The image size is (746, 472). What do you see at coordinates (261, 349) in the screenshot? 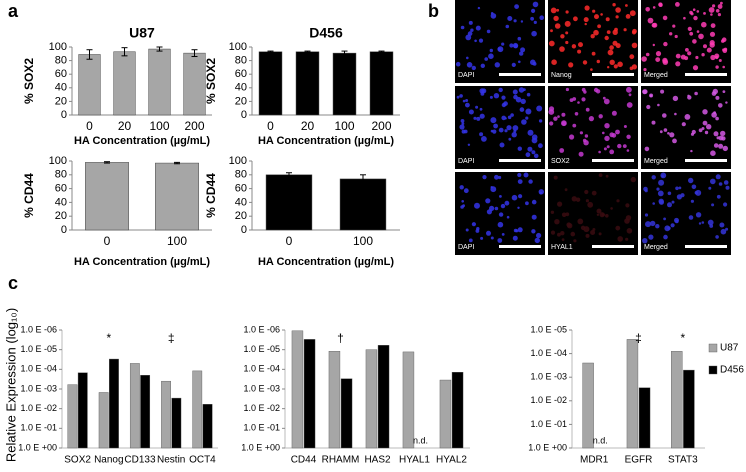
I see `y-tick-label: 1.0 E -05` at bounding box center [261, 349].